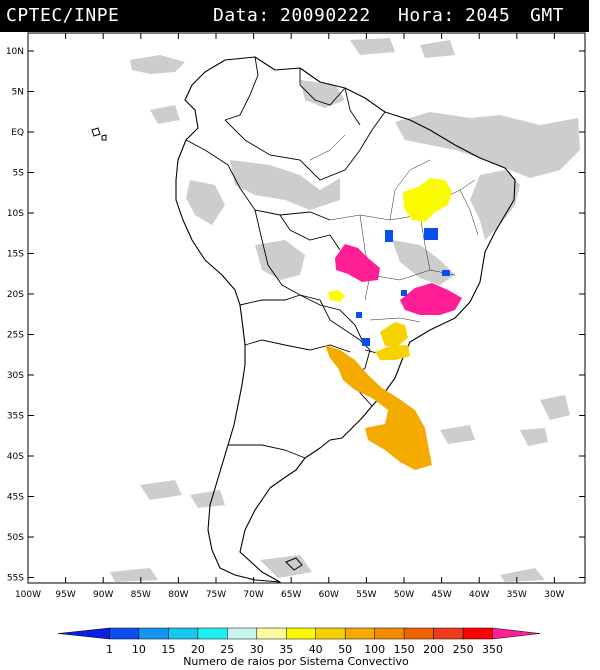  Describe the element at coordinates (357, 263) in the screenshot. I see `cluster-central-west` at that location.